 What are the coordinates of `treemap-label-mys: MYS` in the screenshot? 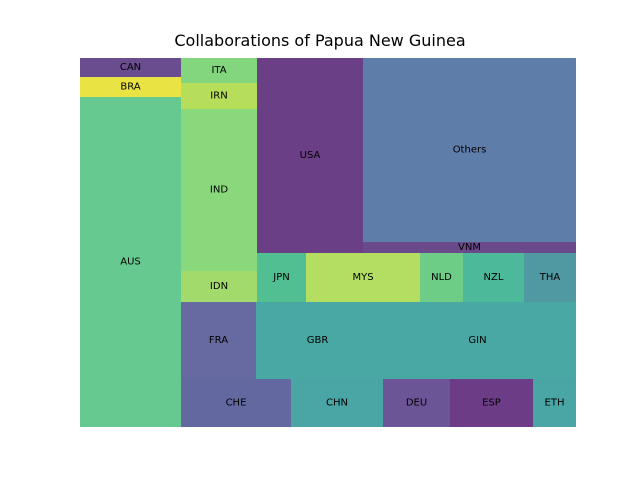 It's located at (362, 277).